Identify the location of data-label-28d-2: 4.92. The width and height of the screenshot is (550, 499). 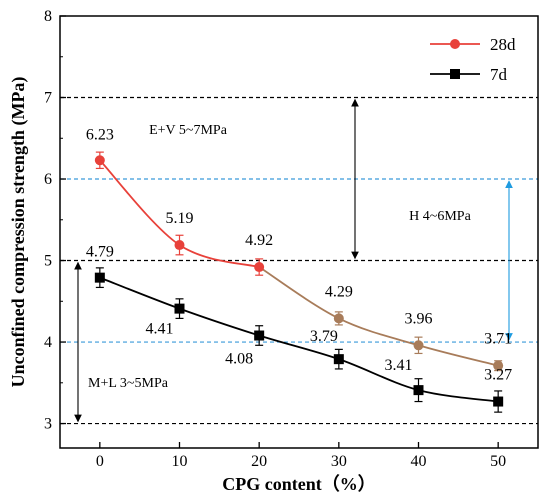
(259, 240).